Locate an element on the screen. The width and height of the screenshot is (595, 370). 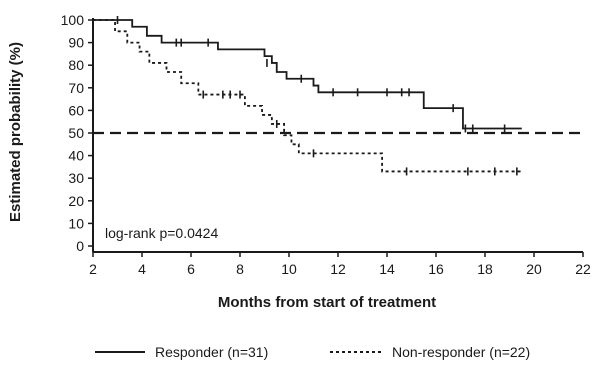
x-tick-label-16: 16 is located at coordinates (436, 269).